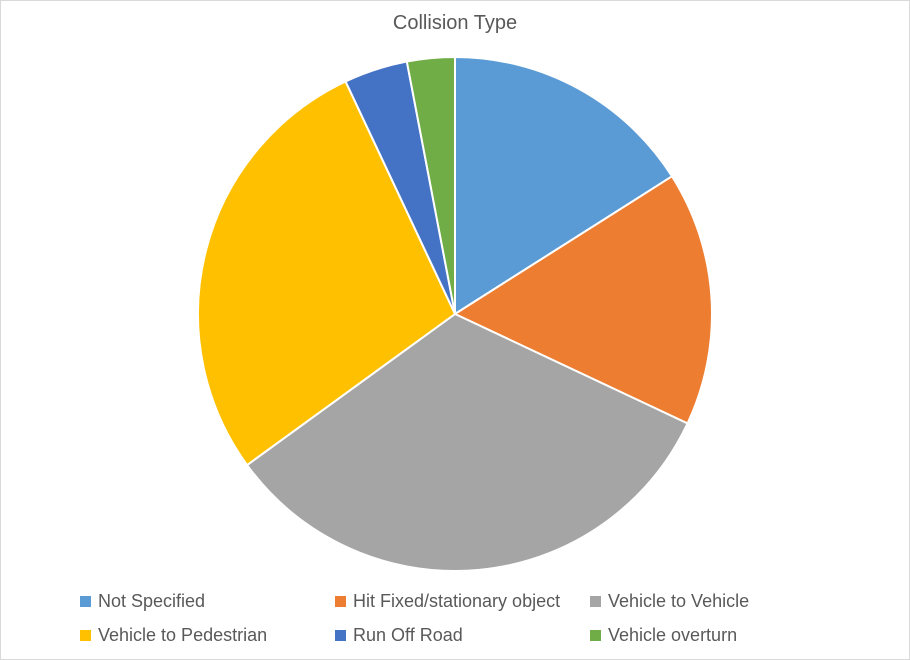 Image resolution: width=910 pixels, height=660 pixels. I want to click on legend-item-vehicle-to-pedestrian: Vehicle to Pedestrian, so click(207, 635).